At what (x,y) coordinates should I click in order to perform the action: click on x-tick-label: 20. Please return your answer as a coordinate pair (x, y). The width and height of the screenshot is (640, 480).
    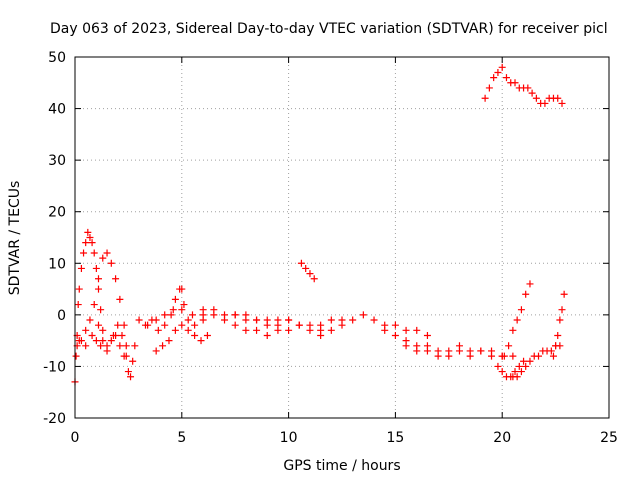
    Looking at the image, I should click on (502, 438).